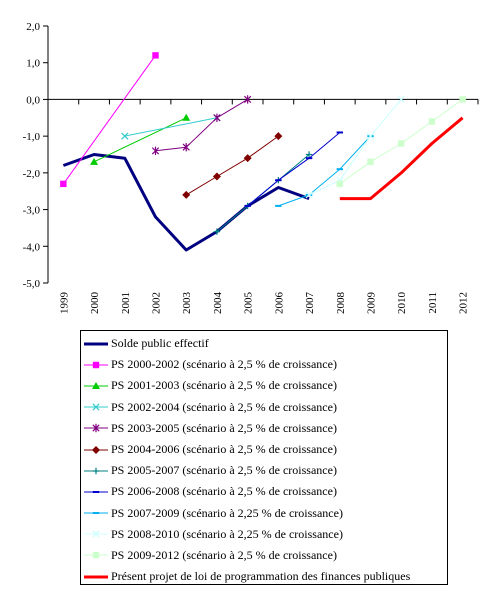  What do you see at coordinates (32, 247) in the screenshot?
I see `y-tick-label: -4,0` at bounding box center [32, 247].